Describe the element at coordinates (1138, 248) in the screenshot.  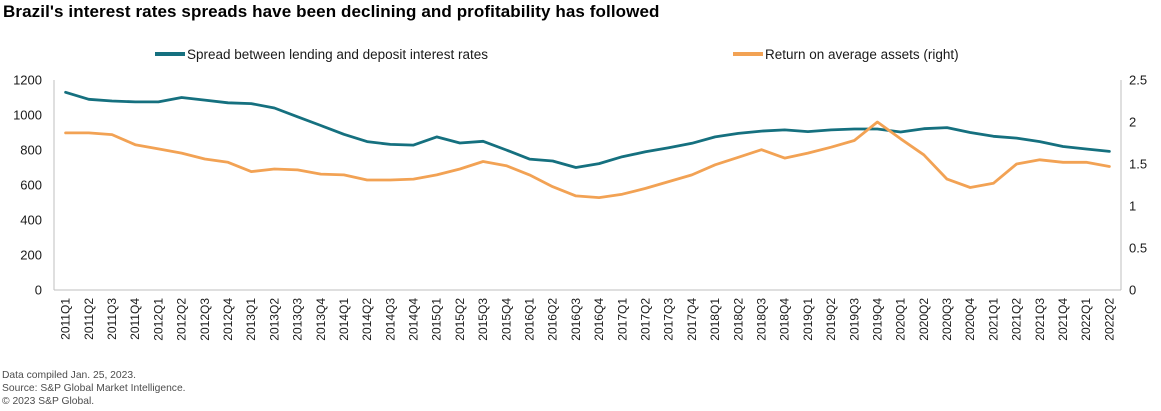
I see `y-axis-right-tick-label: 0.5` at that location.